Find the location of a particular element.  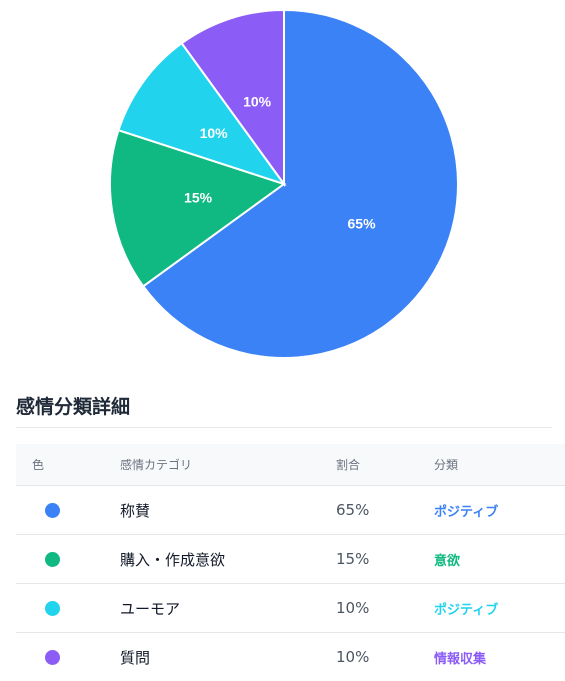

category-label: ユーモア is located at coordinates (150, 609).